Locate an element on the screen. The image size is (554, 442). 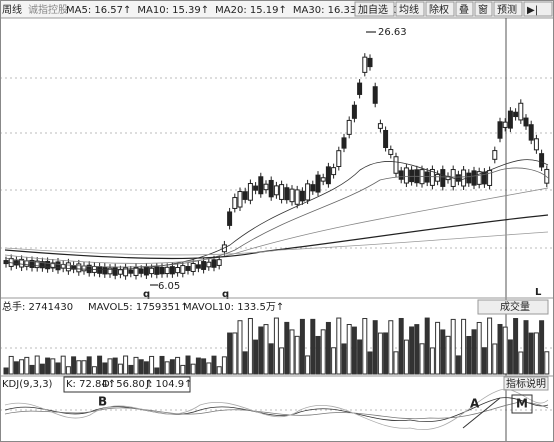
help-label: 指标说明 is located at coordinates (526, 383).